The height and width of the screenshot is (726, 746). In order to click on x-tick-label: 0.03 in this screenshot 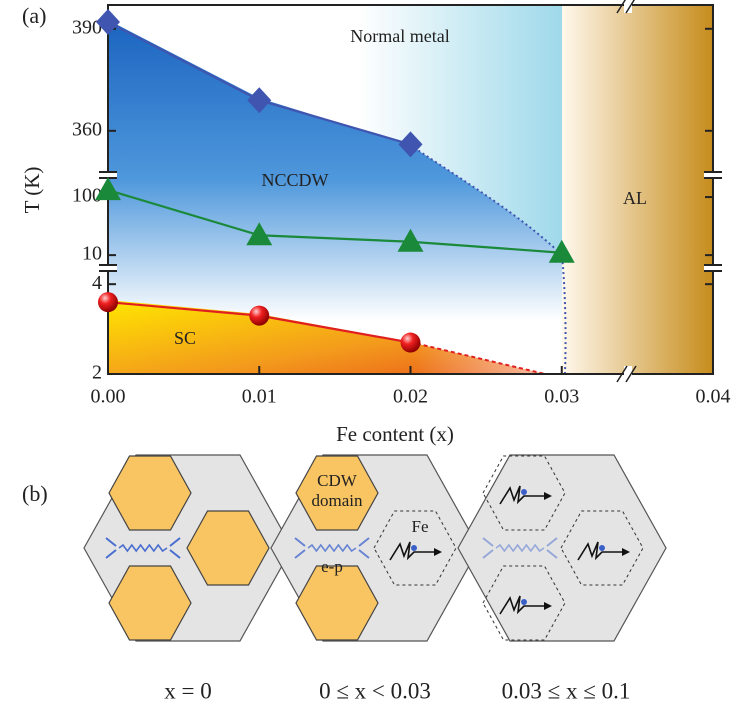, I will do `click(561, 397)`.